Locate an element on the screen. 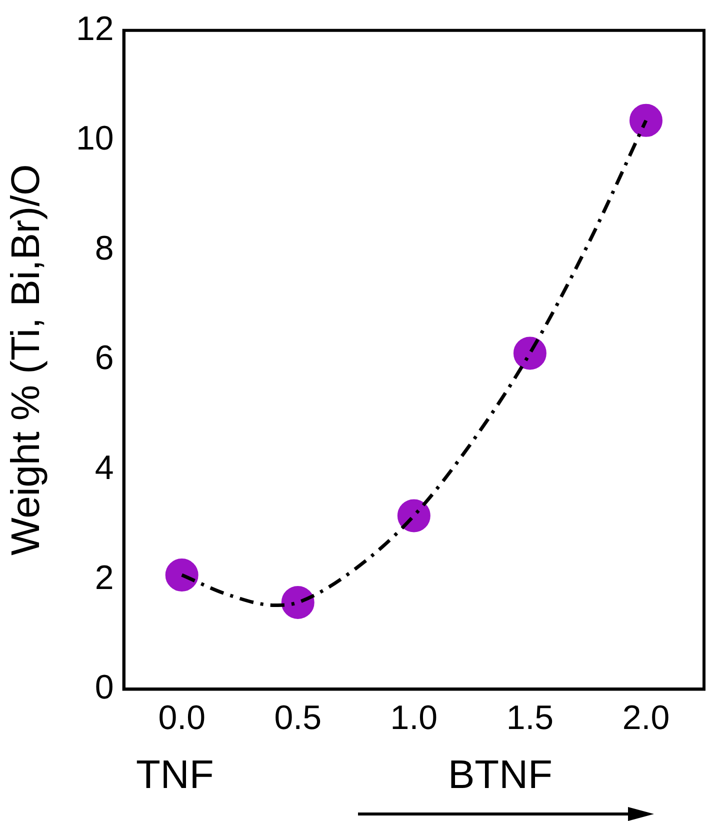 This screenshot has width=721, height=821. y-tick-label: 12 is located at coordinates (95, 29).